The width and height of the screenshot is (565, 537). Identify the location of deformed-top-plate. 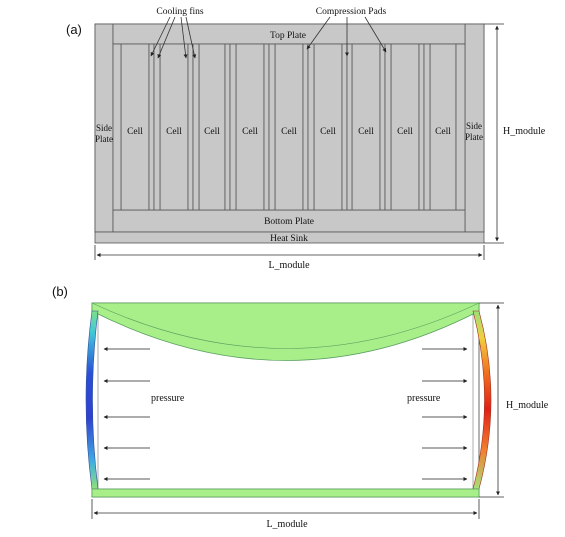
(285, 331).